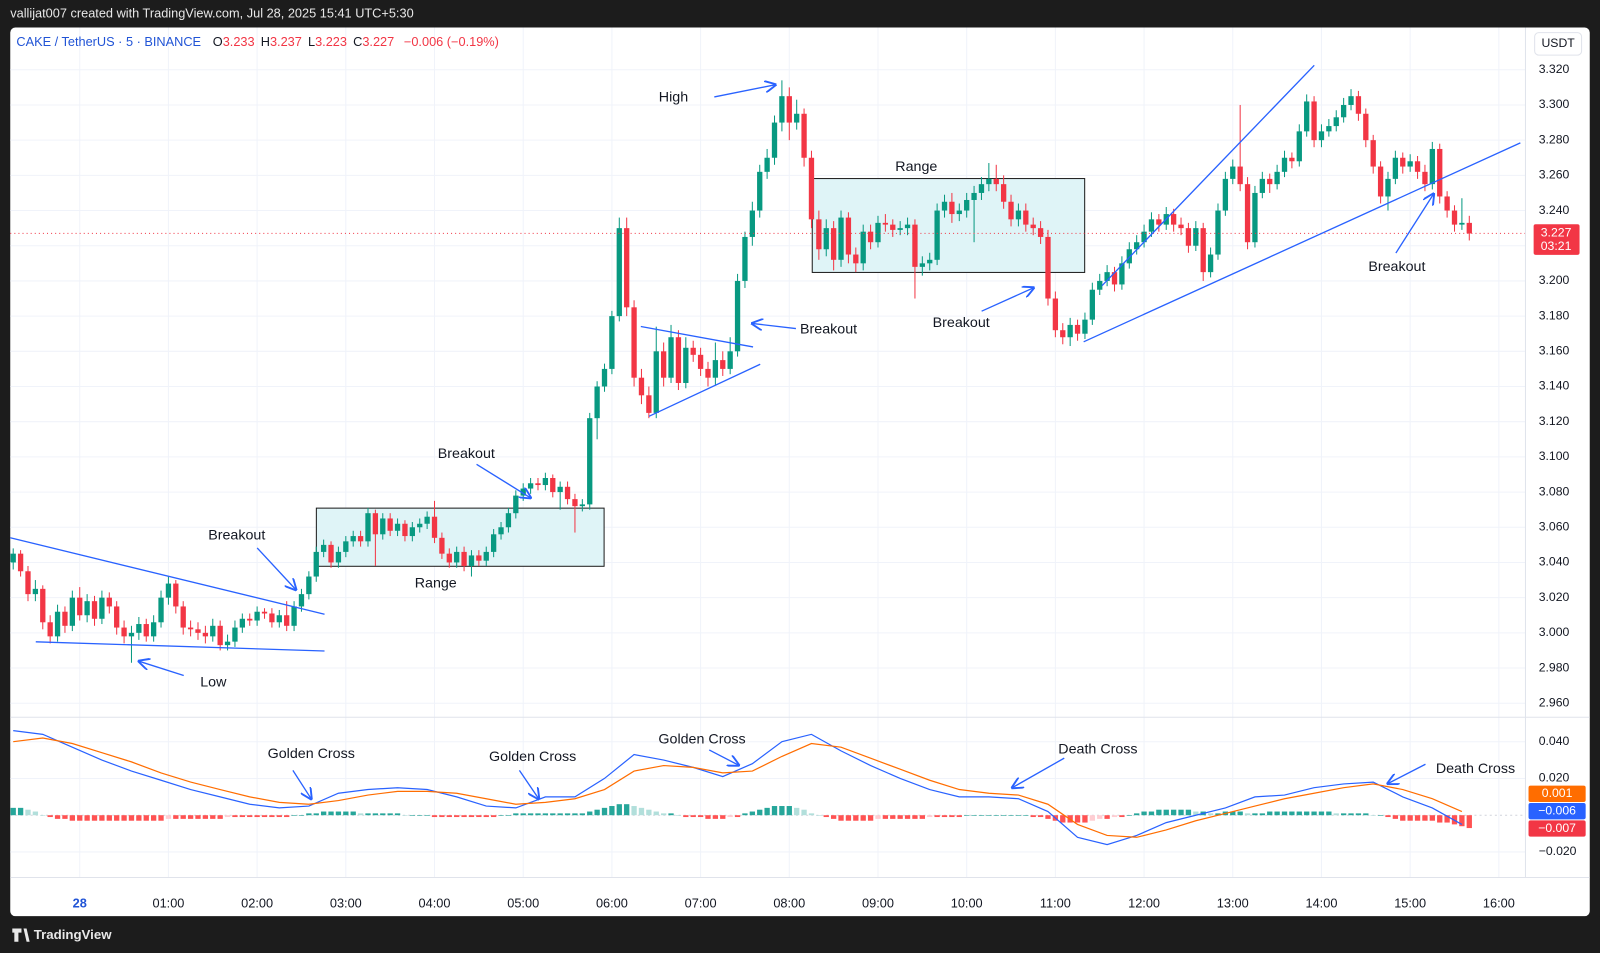 The height and width of the screenshot is (953, 1600). Describe the element at coordinates (789, 902) in the screenshot. I see `x-tick-label: 08:00` at that location.